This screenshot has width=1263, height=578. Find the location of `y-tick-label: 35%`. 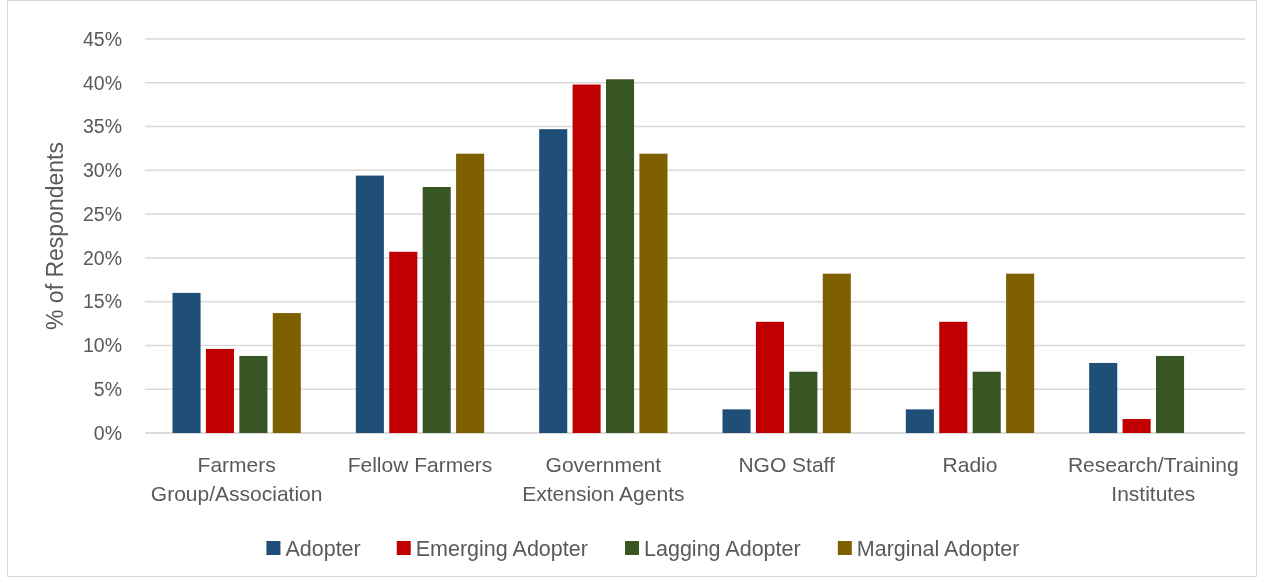

y-tick-label: 35% is located at coordinates (102, 126).